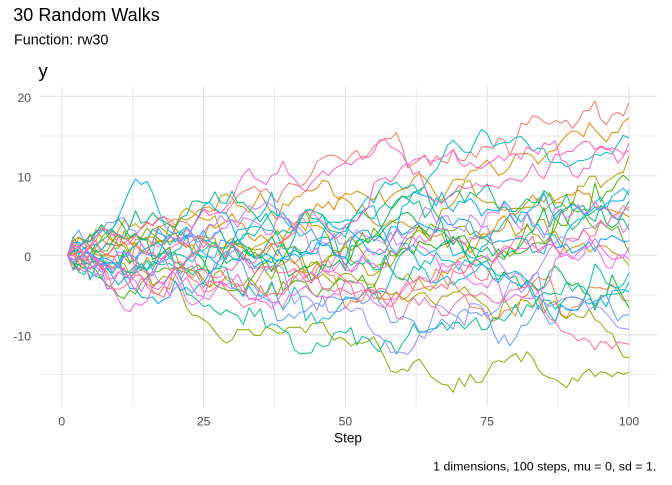  What do you see at coordinates (346, 421) in the screenshot?
I see `svg-text: 50` at bounding box center [346, 421].